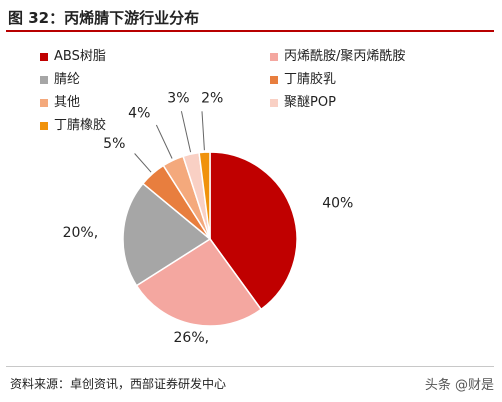 This screenshot has height=402, width=502. What do you see at coordinates (67, 102) in the screenshot?
I see `legend-label: 其他` at bounding box center [67, 102].